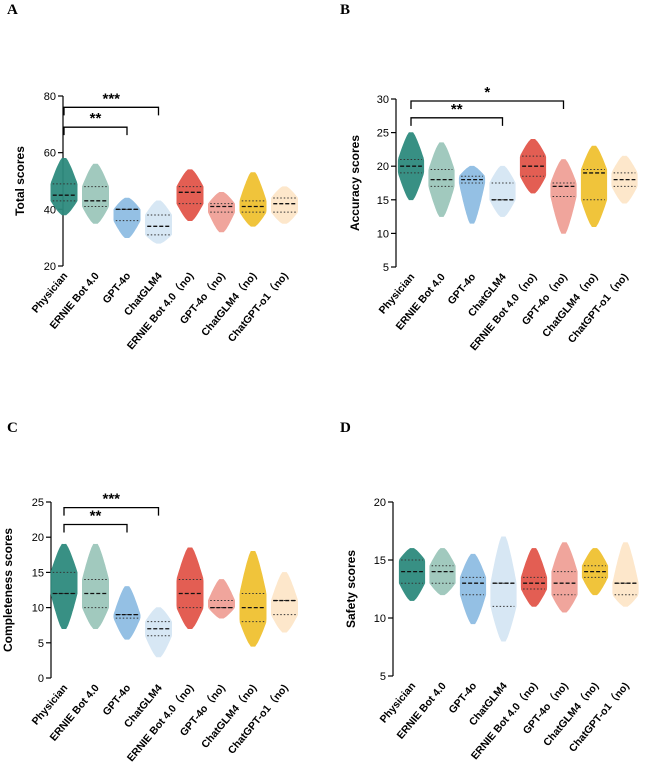  What do you see at coordinates (345, 10) in the screenshot?
I see `panel-label: B` at bounding box center [345, 10].